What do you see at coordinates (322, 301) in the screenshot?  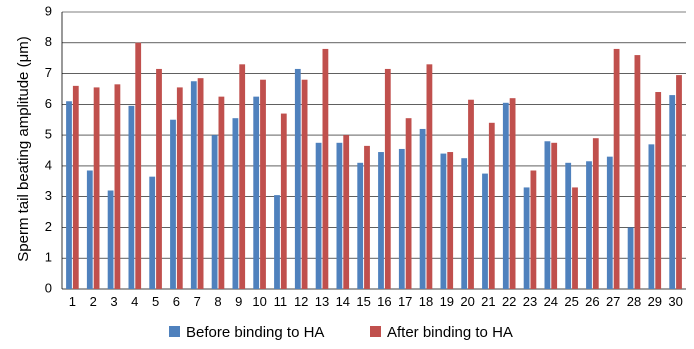 I see `x-tick-label: 13` at bounding box center [322, 301].